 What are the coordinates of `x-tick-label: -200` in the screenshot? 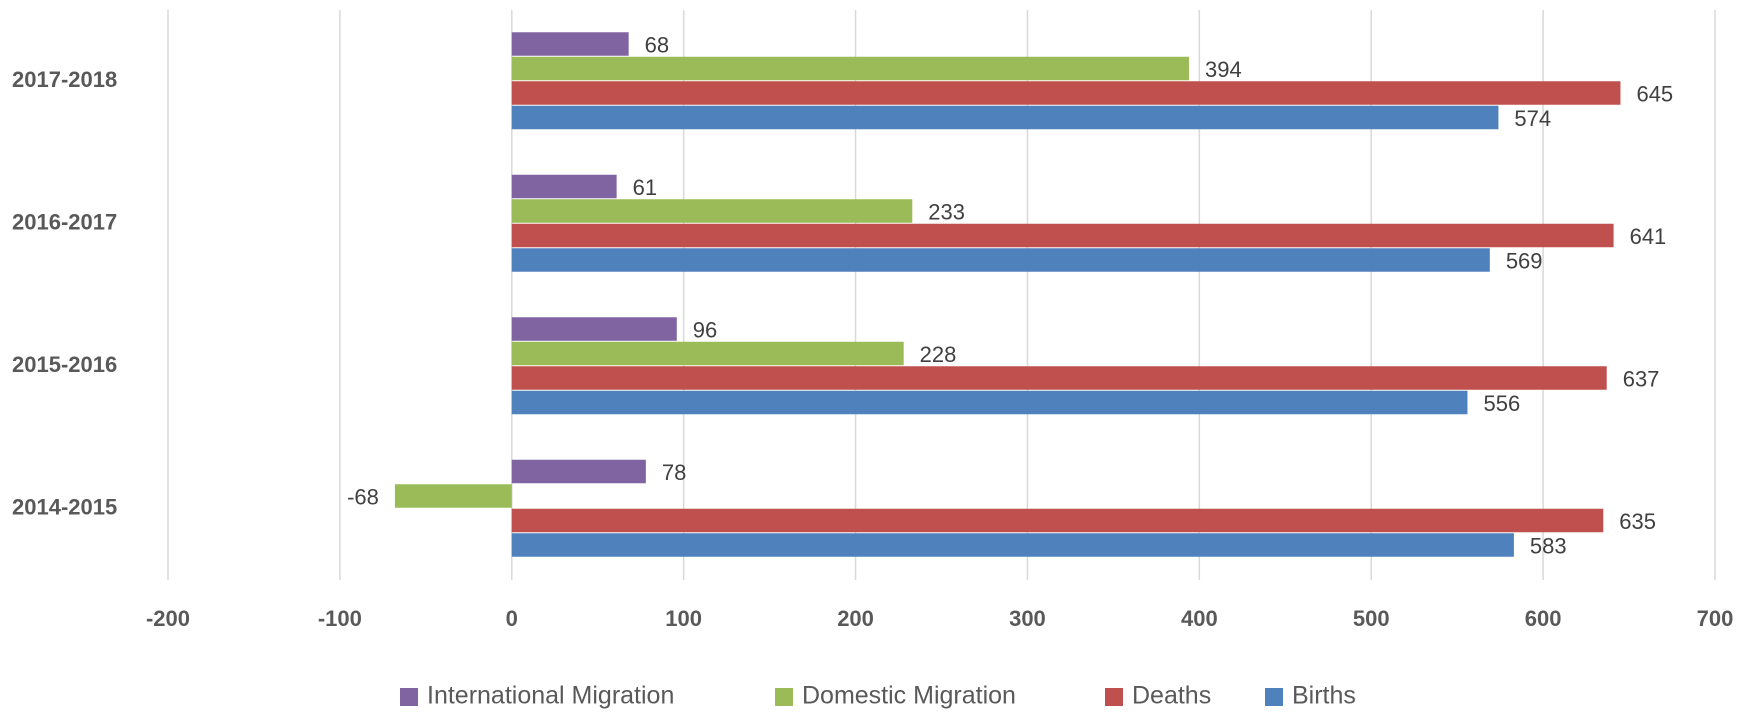 It's located at (168, 618).